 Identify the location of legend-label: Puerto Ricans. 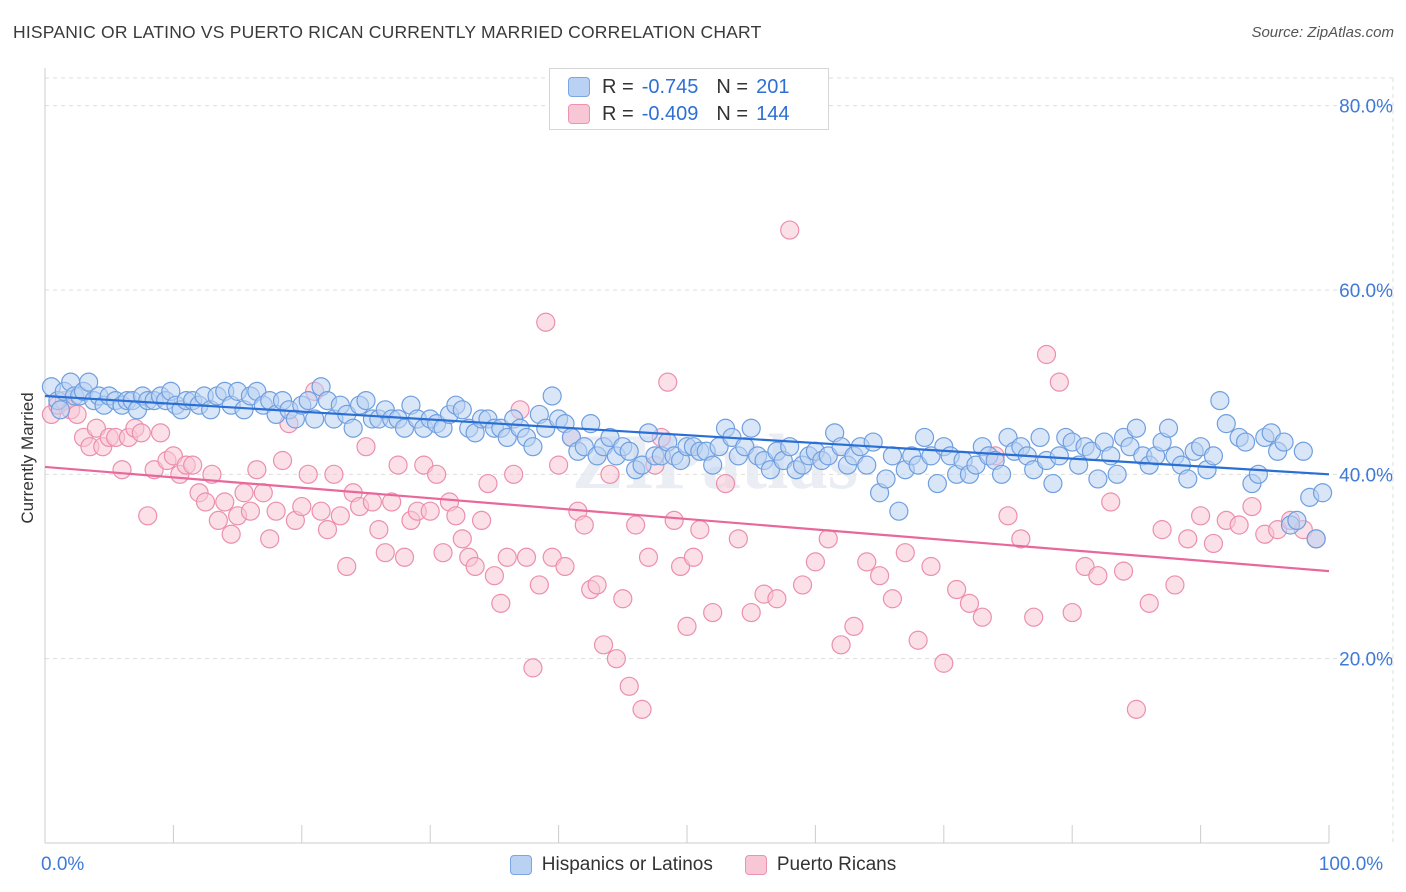
(836, 864).